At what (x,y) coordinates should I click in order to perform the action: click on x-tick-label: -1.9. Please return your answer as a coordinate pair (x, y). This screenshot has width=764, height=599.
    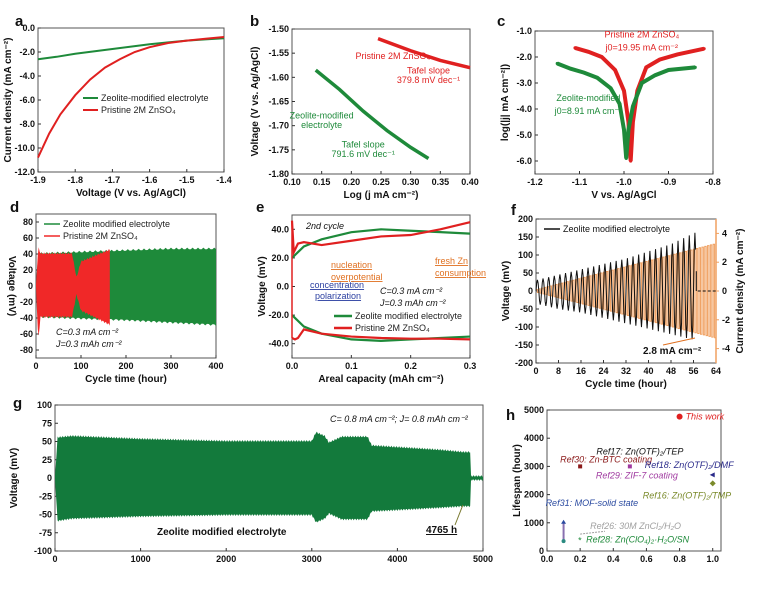
    Looking at the image, I should click on (38, 180).